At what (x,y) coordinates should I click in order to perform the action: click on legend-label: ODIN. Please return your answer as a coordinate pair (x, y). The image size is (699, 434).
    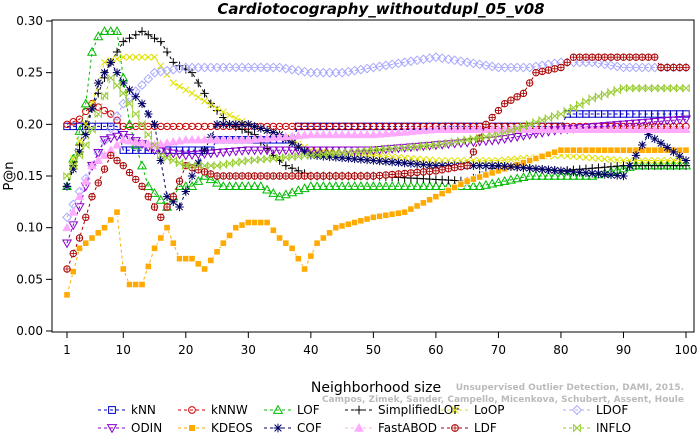
    Looking at the image, I should click on (146, 427).